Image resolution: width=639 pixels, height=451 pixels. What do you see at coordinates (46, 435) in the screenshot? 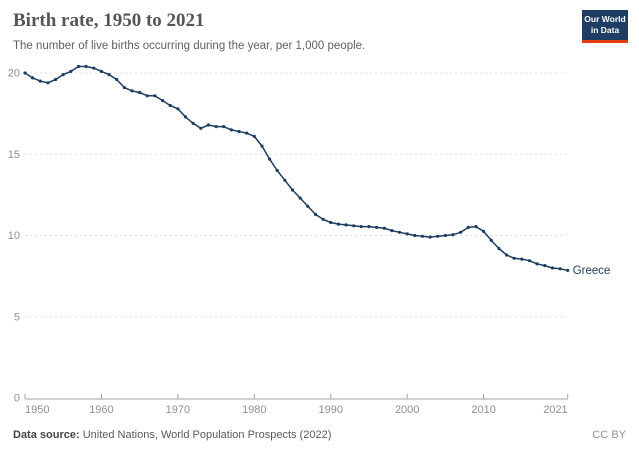
I see `data-source-label: Data source:` at bounding box center [46, 435].